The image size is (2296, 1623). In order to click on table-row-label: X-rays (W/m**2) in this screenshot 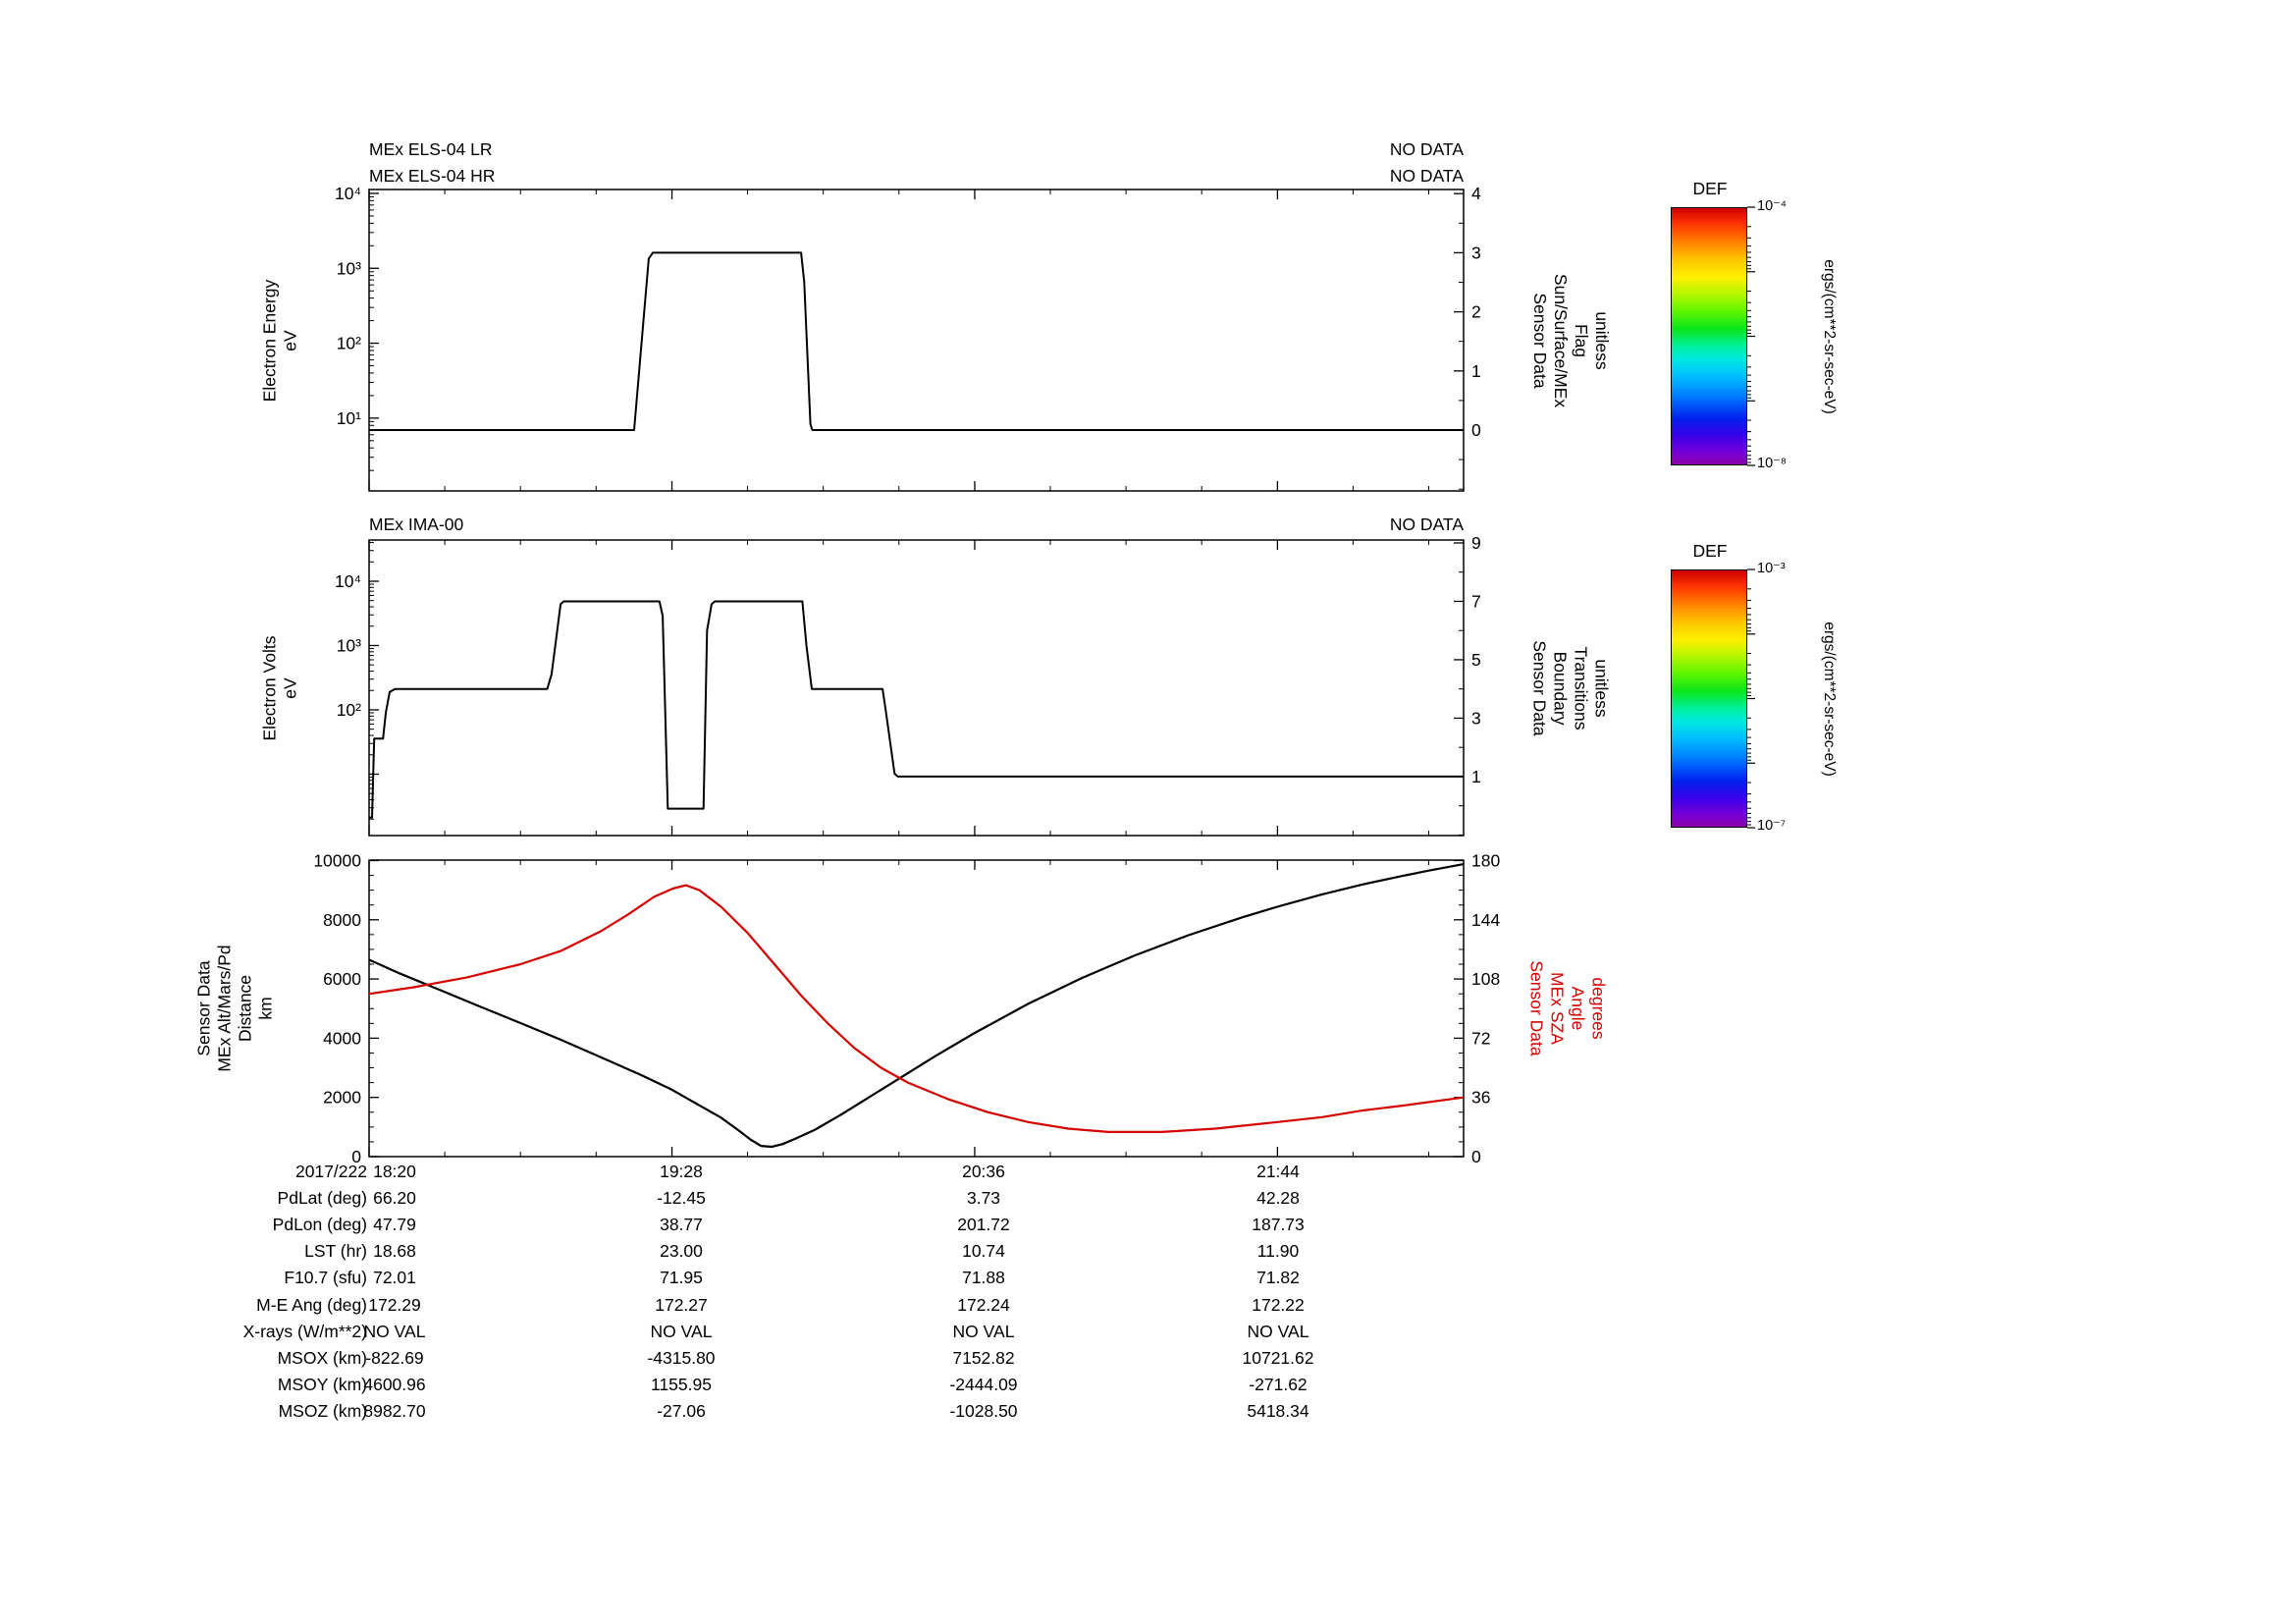, I will do `click(304, 1331)`.